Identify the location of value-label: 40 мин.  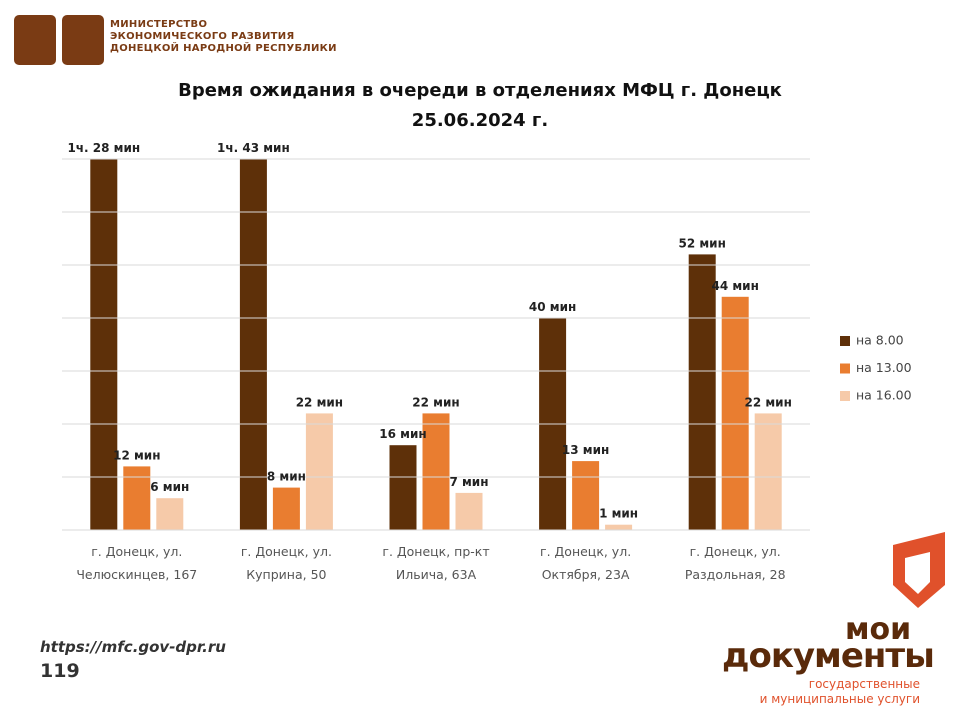
(552, 307).